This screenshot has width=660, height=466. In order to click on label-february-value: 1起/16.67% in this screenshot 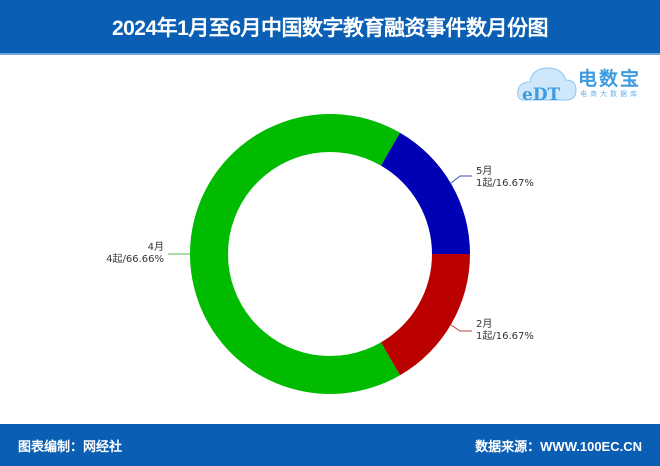, I will do `click(505, 336)`.